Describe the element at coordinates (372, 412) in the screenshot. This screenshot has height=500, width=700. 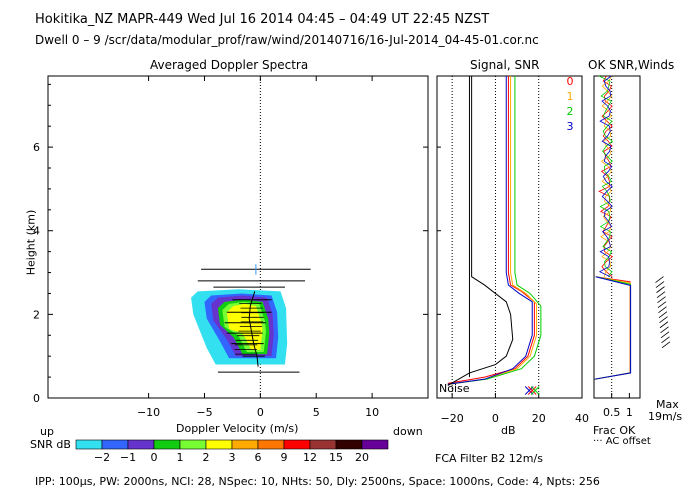
I see `x-tick-label: 10` at that location.